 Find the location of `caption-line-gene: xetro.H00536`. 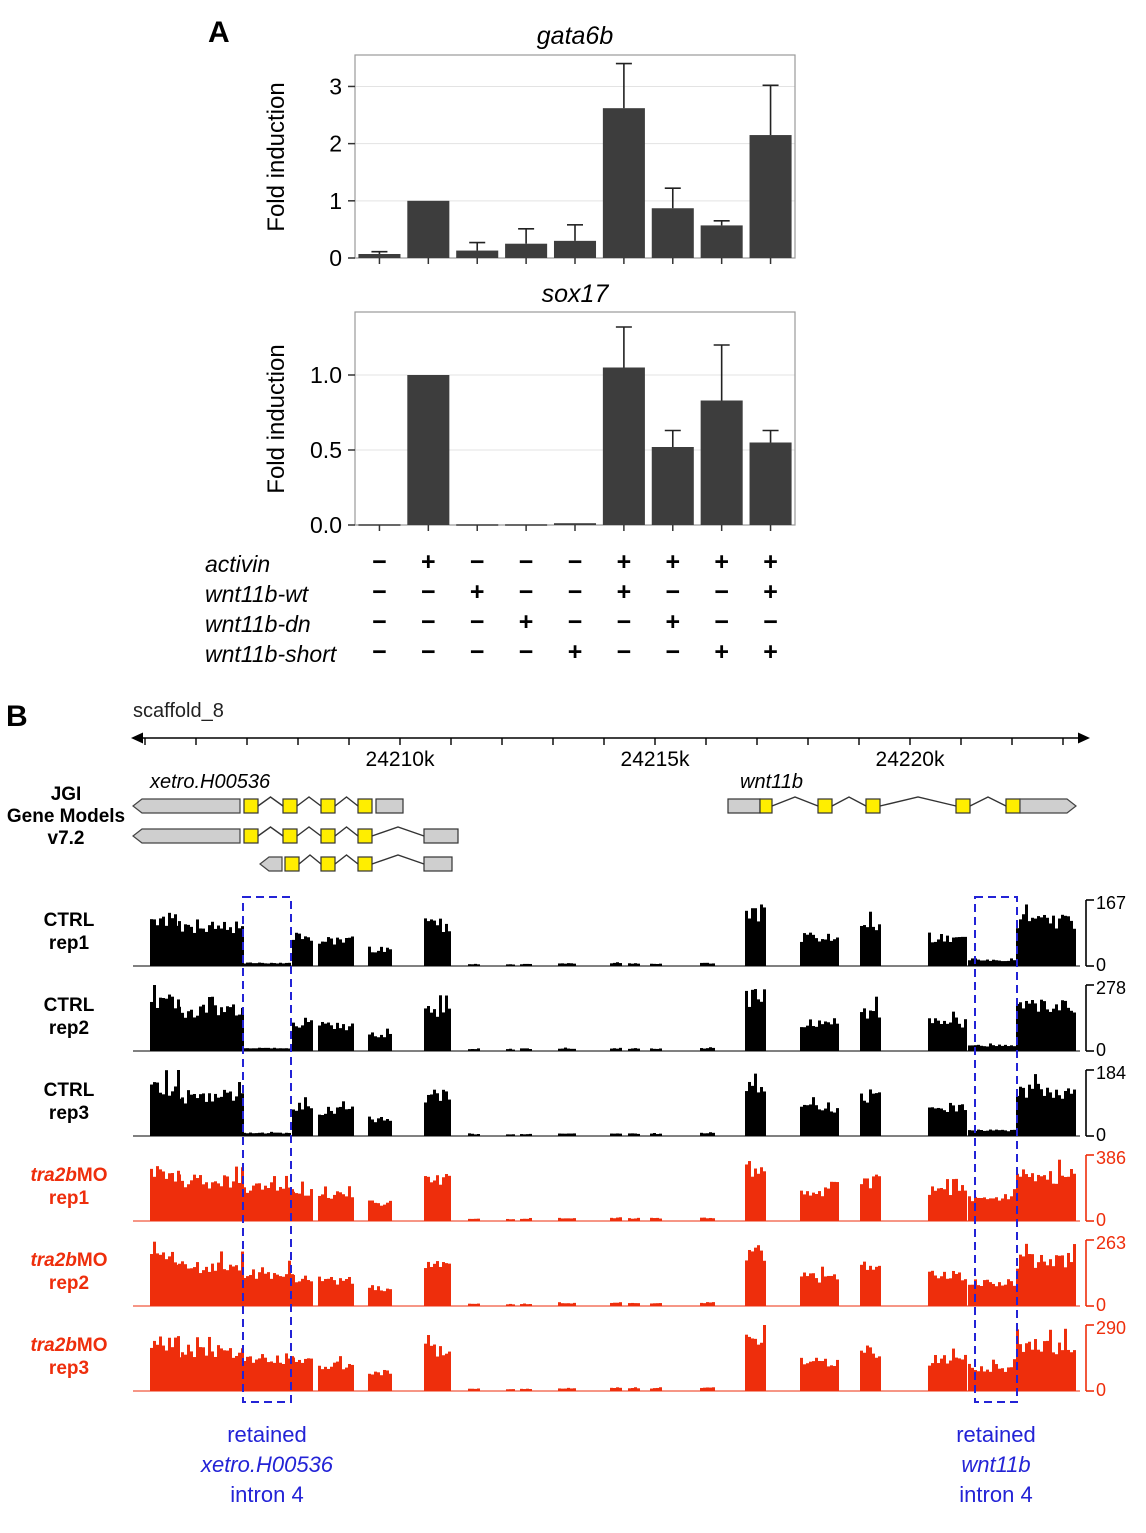

caption-line-gene: xetro.H00536 is located at coordinates (267, 1464).